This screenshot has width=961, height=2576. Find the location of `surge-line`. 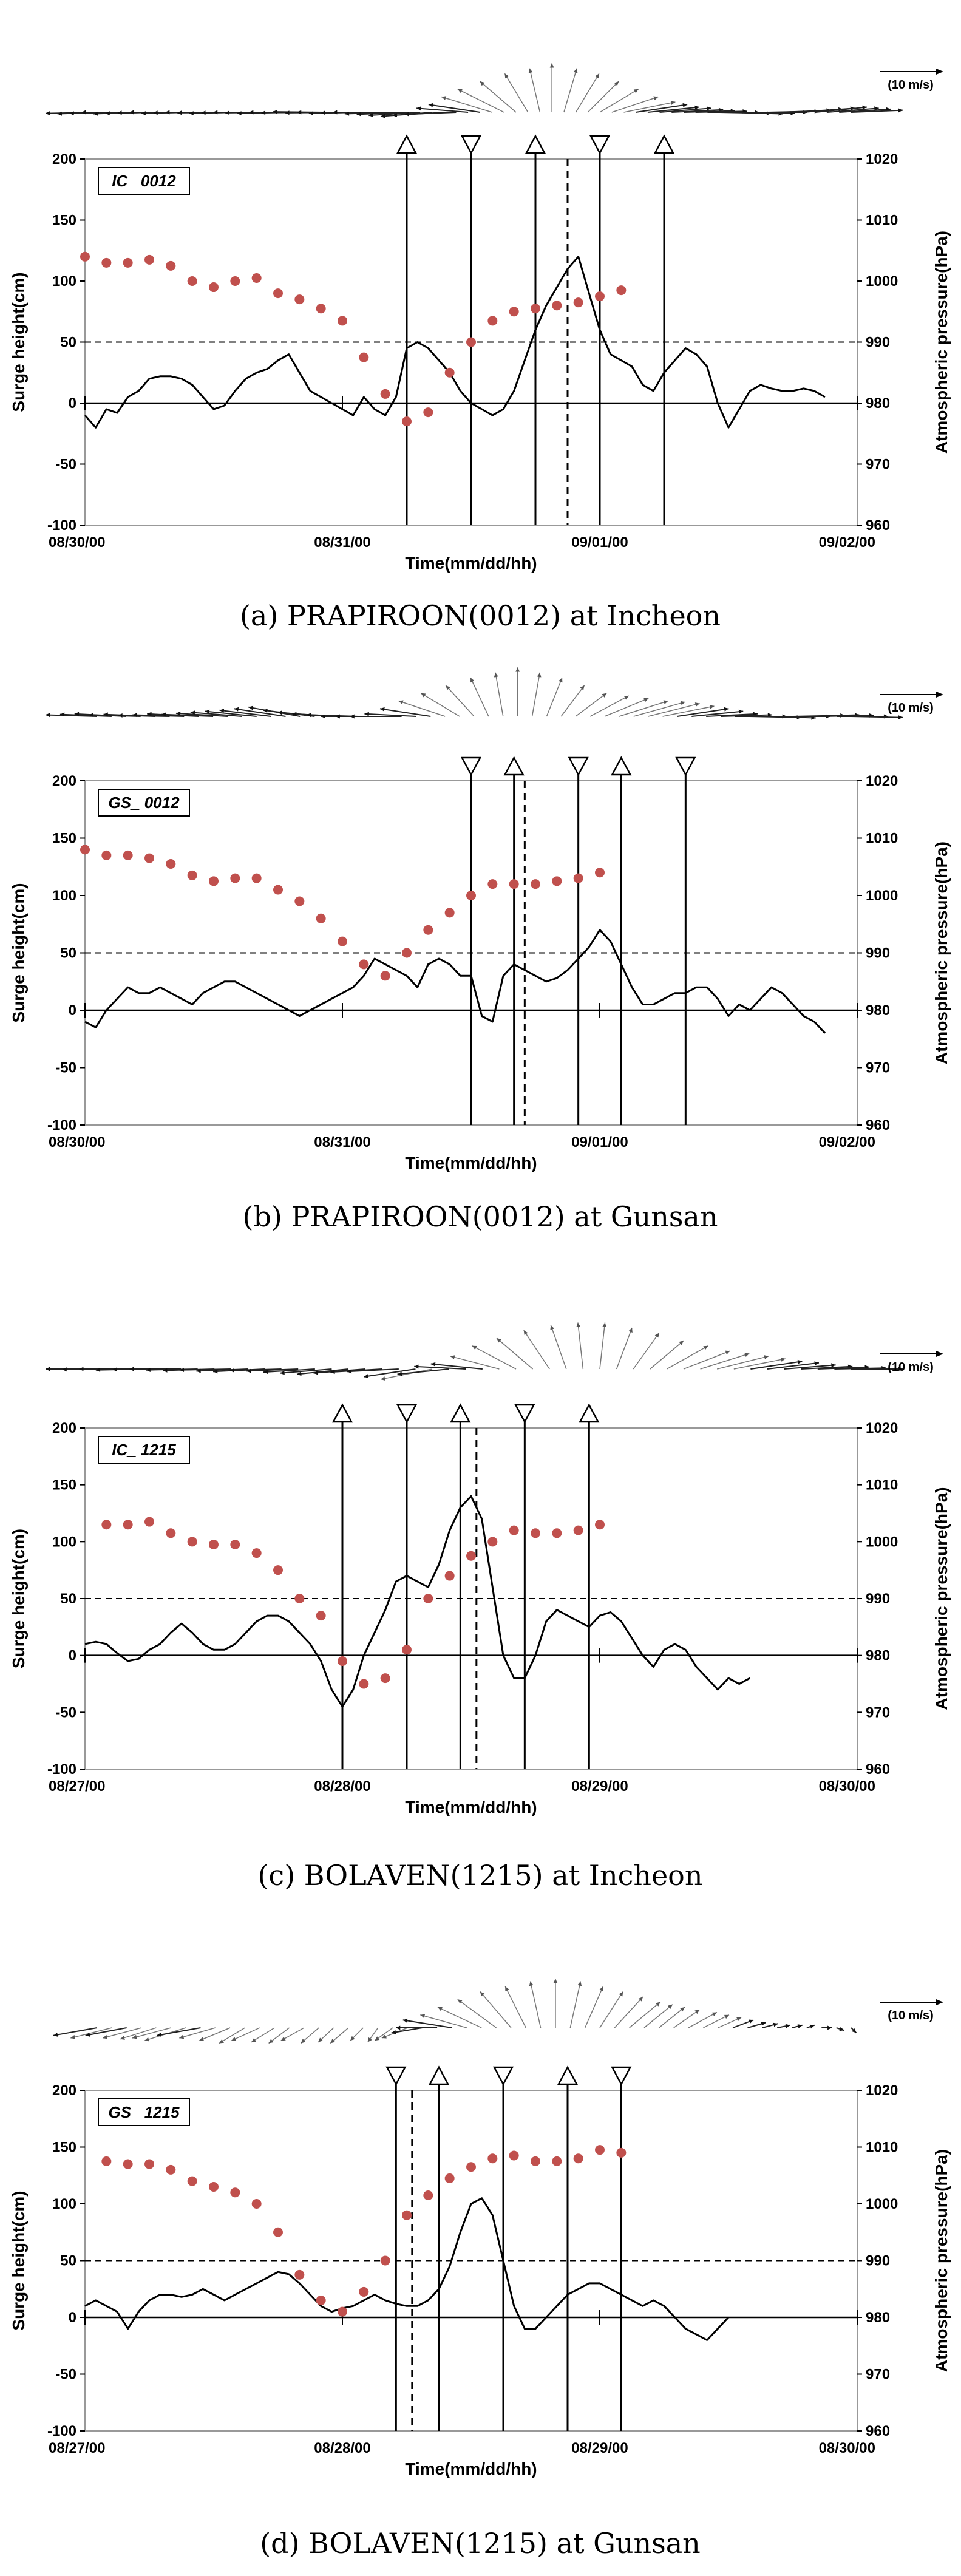

surge-line is located at coordinates (418, 1601).